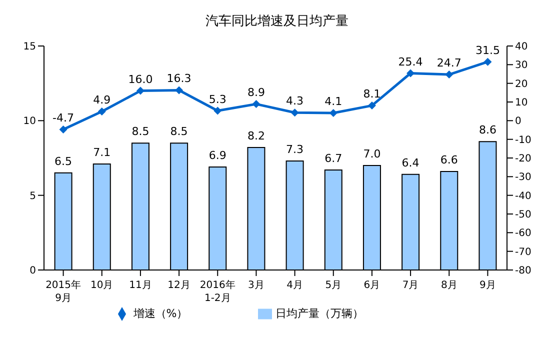 The width and height of the screenshot is (554, 345). Describe the element at coordinates (523, 252) in the screenshot. I see `y2-tick-label: -70` at that location.